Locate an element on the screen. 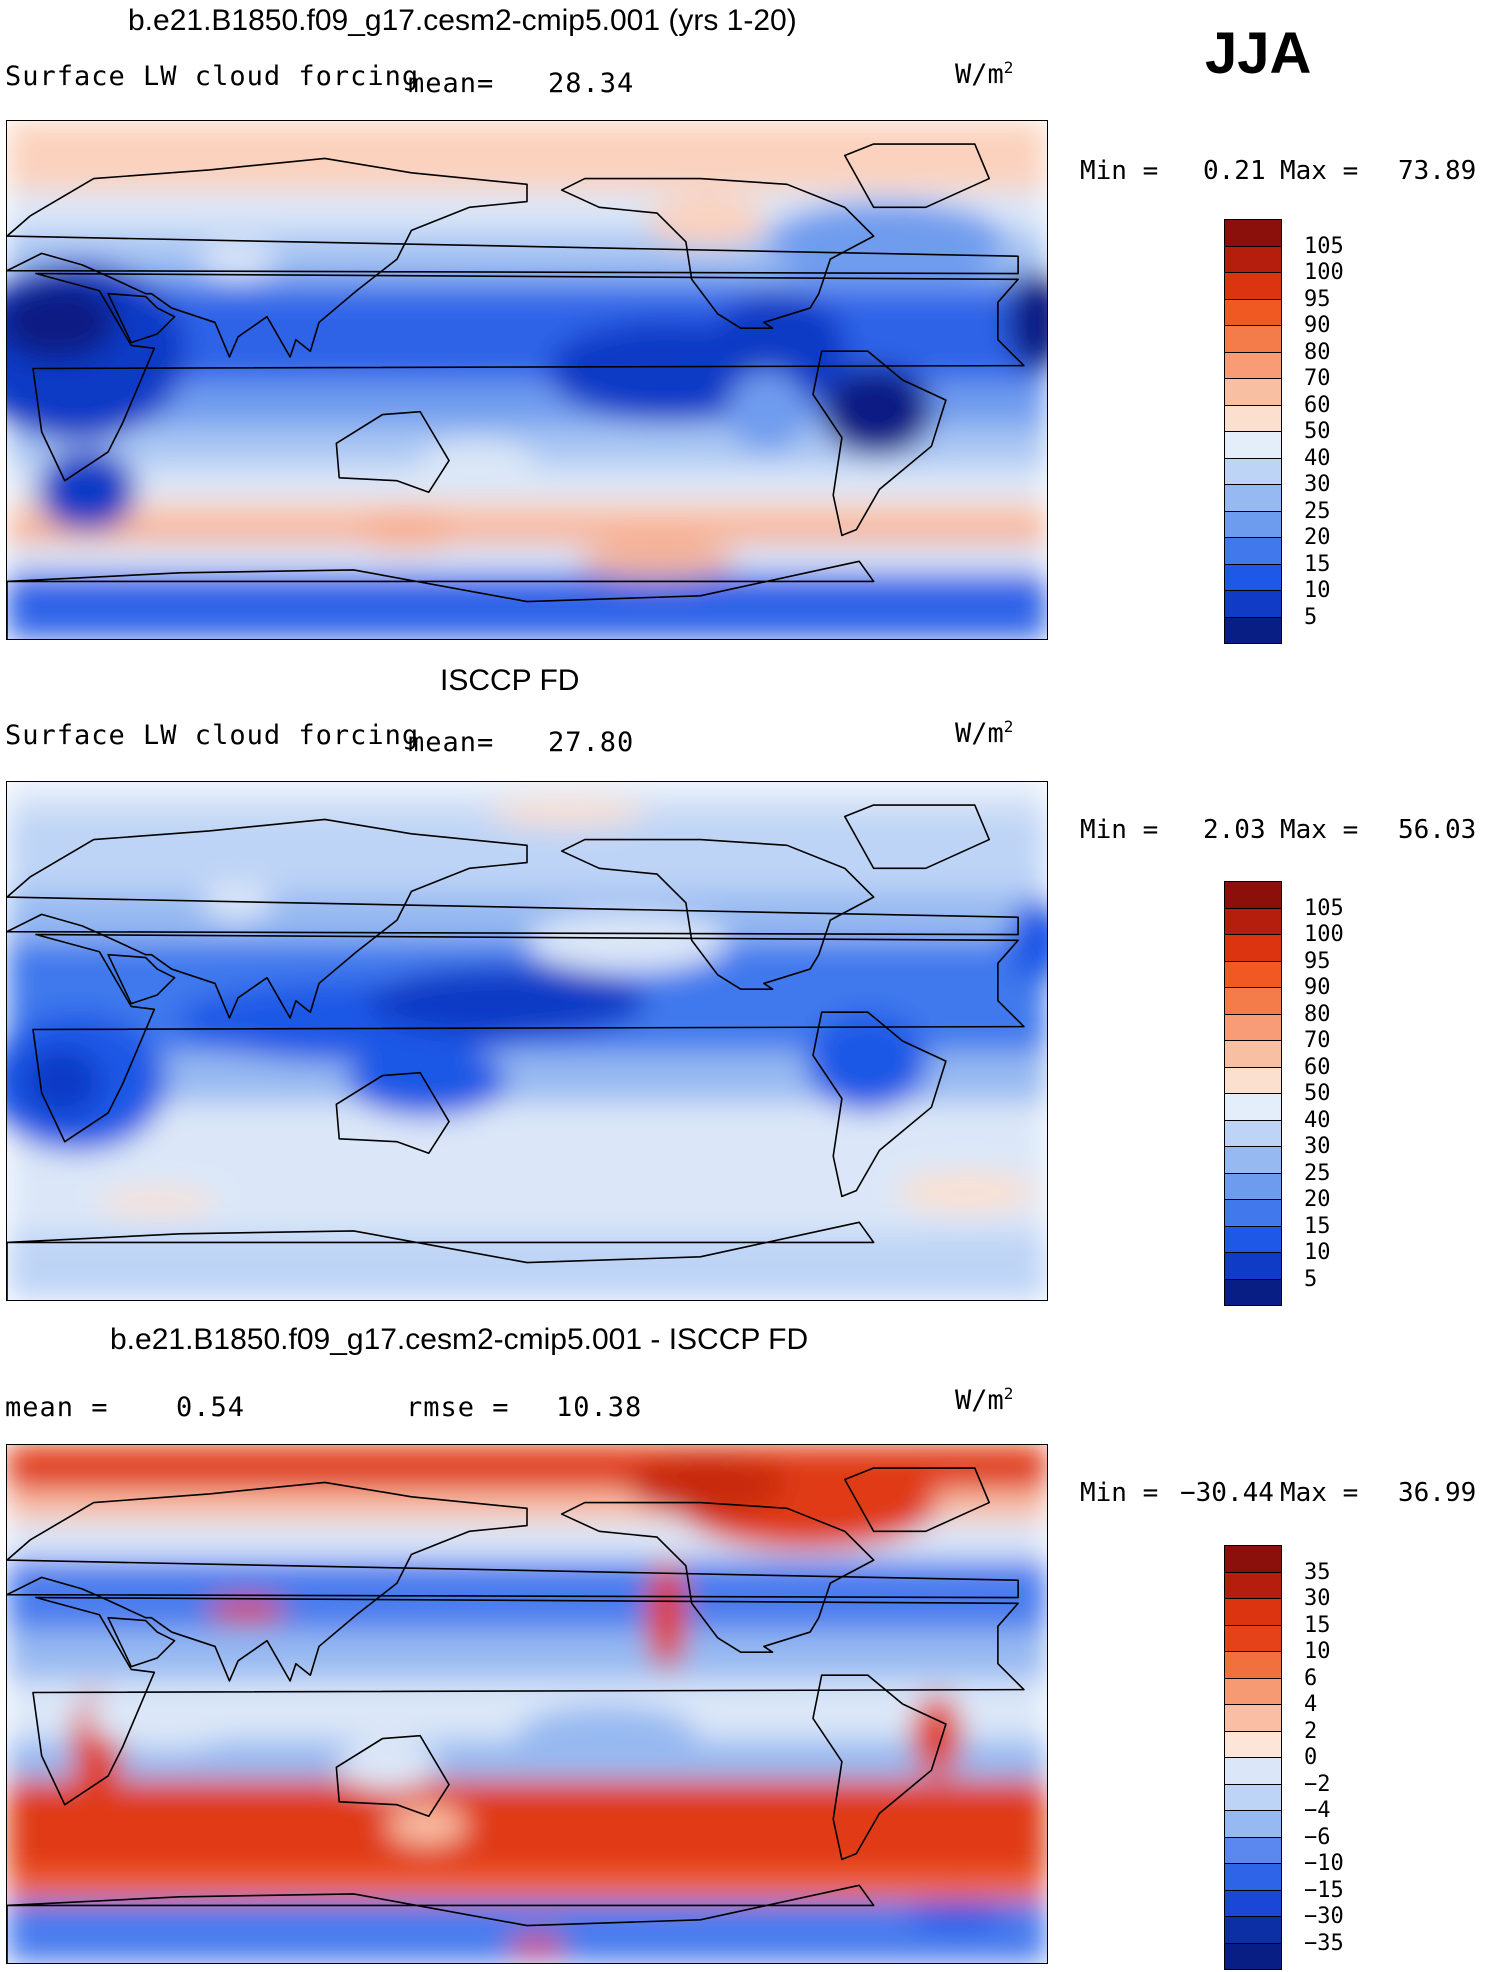  panel-3-min-label: Min = is located at coordinates (1119, 1493).